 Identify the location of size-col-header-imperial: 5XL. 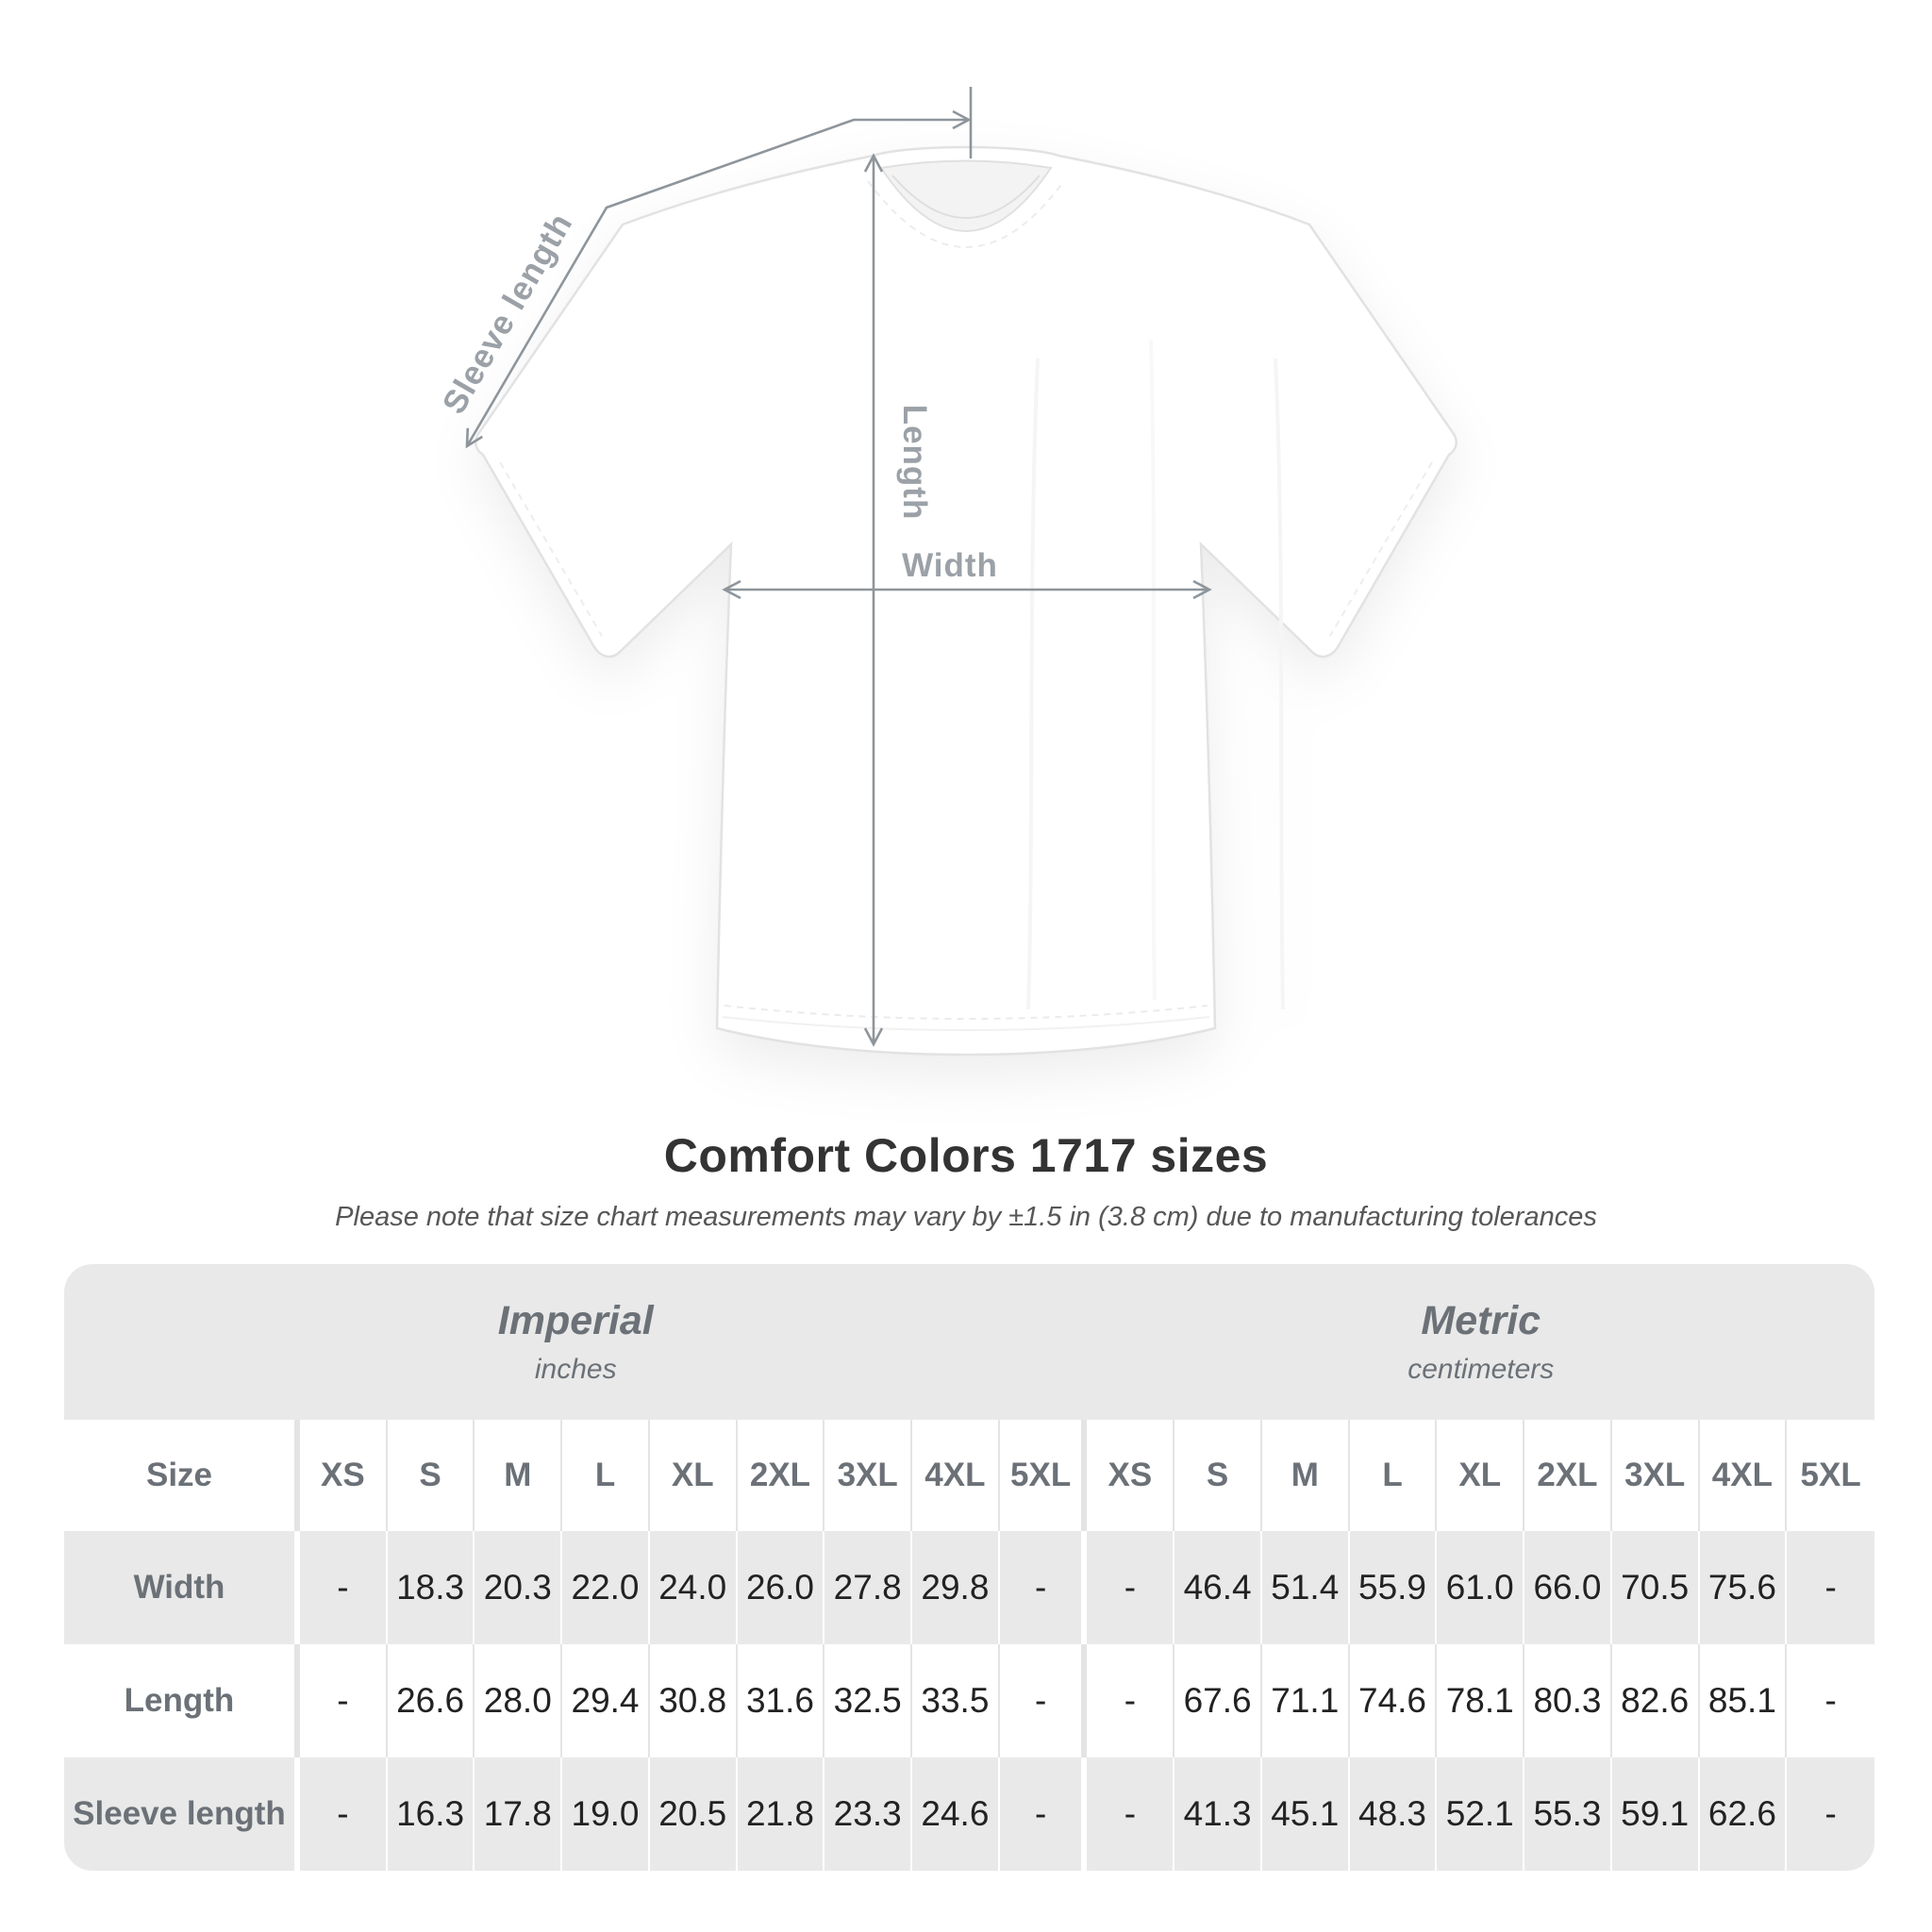
(1044, 1476).